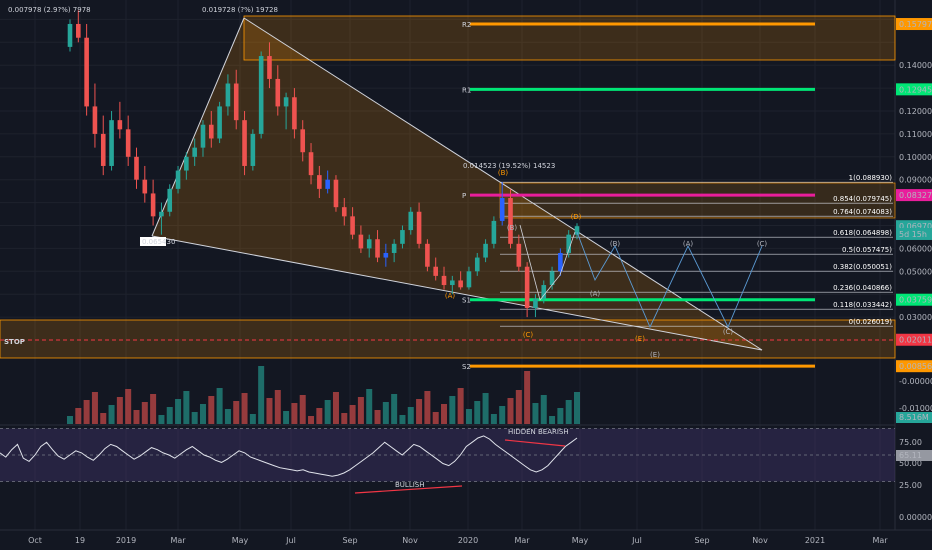 Image resolution: width=932 pixels, height=550 pixels. I want to click on x-tick-label: Sep, so click(701, 540).